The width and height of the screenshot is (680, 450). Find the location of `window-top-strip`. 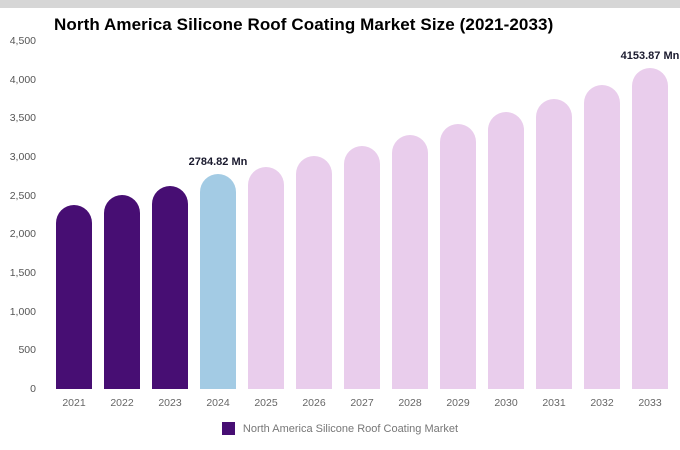

window-top-strip is located at coordinates (340, 4).